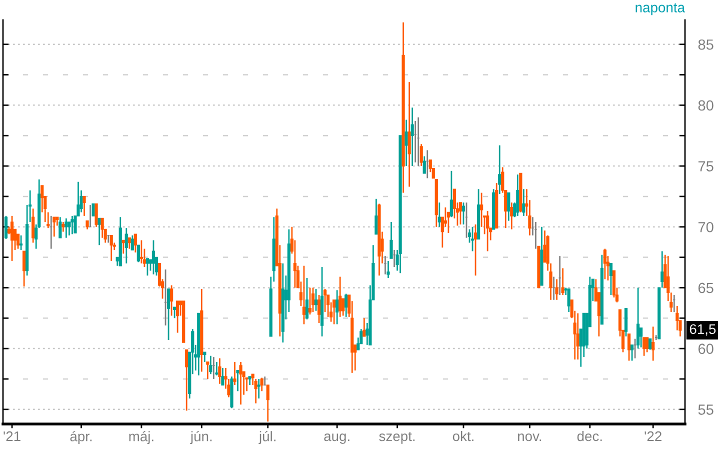  I want to click on annotation: 61,5, so click(703, 330).